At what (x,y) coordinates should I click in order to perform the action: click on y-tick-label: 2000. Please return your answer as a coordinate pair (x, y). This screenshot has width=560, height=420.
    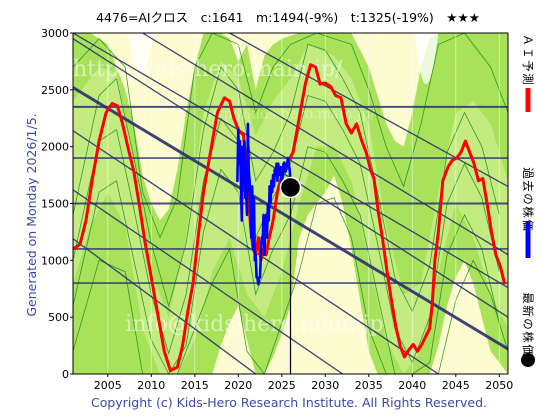
    Looking at the image, I should click on (55, 147).